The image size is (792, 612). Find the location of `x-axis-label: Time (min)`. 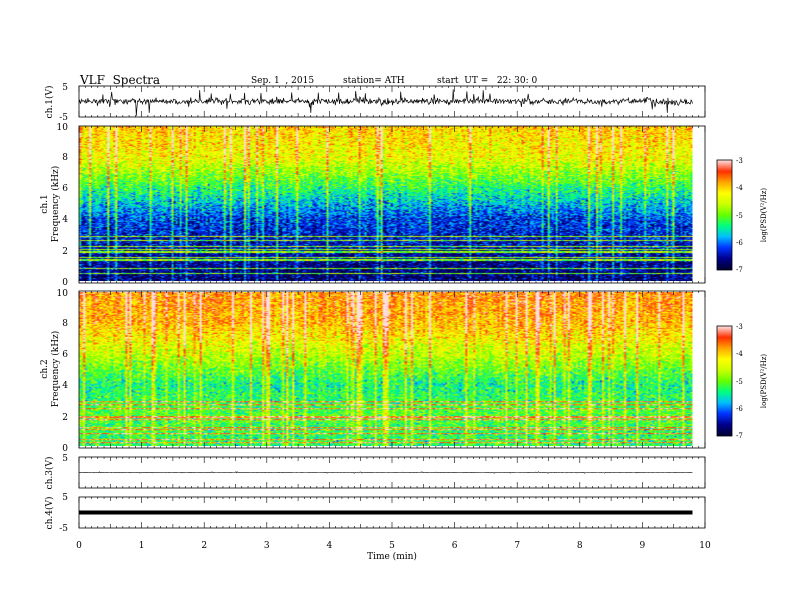

x-axis-label: Time (min) is located at coordinates (392, 556).